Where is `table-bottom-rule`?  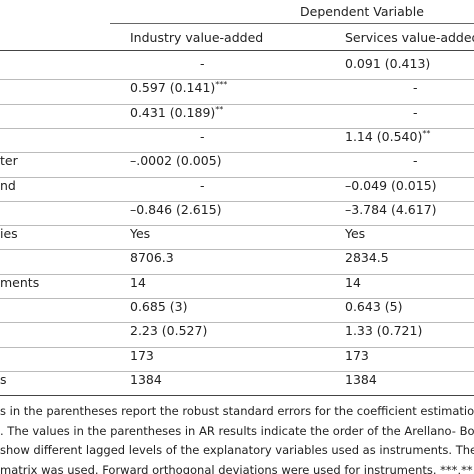 table-bottom-rule is located at coordinates (237, 396).